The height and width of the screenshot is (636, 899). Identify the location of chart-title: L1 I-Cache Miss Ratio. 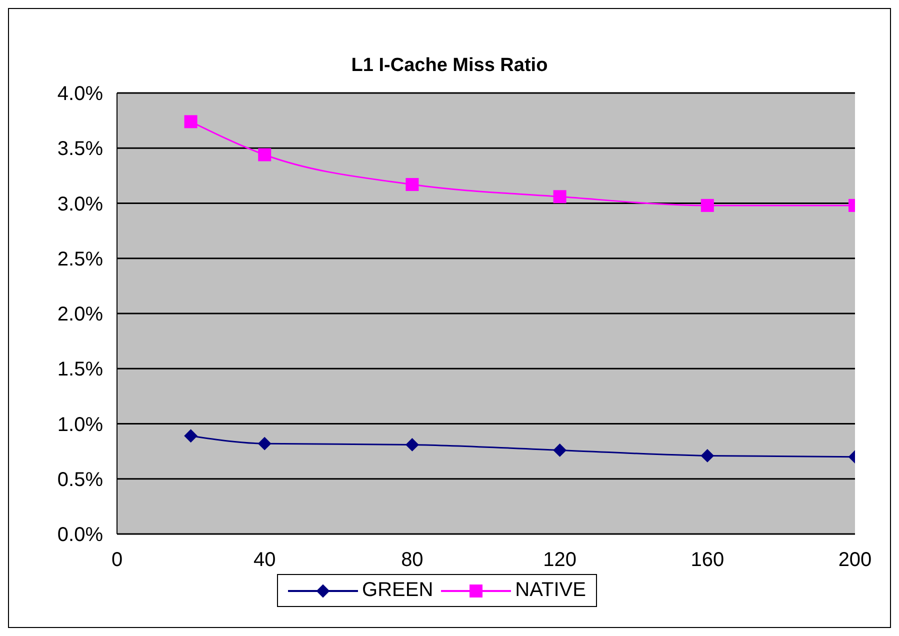
(449, 66).